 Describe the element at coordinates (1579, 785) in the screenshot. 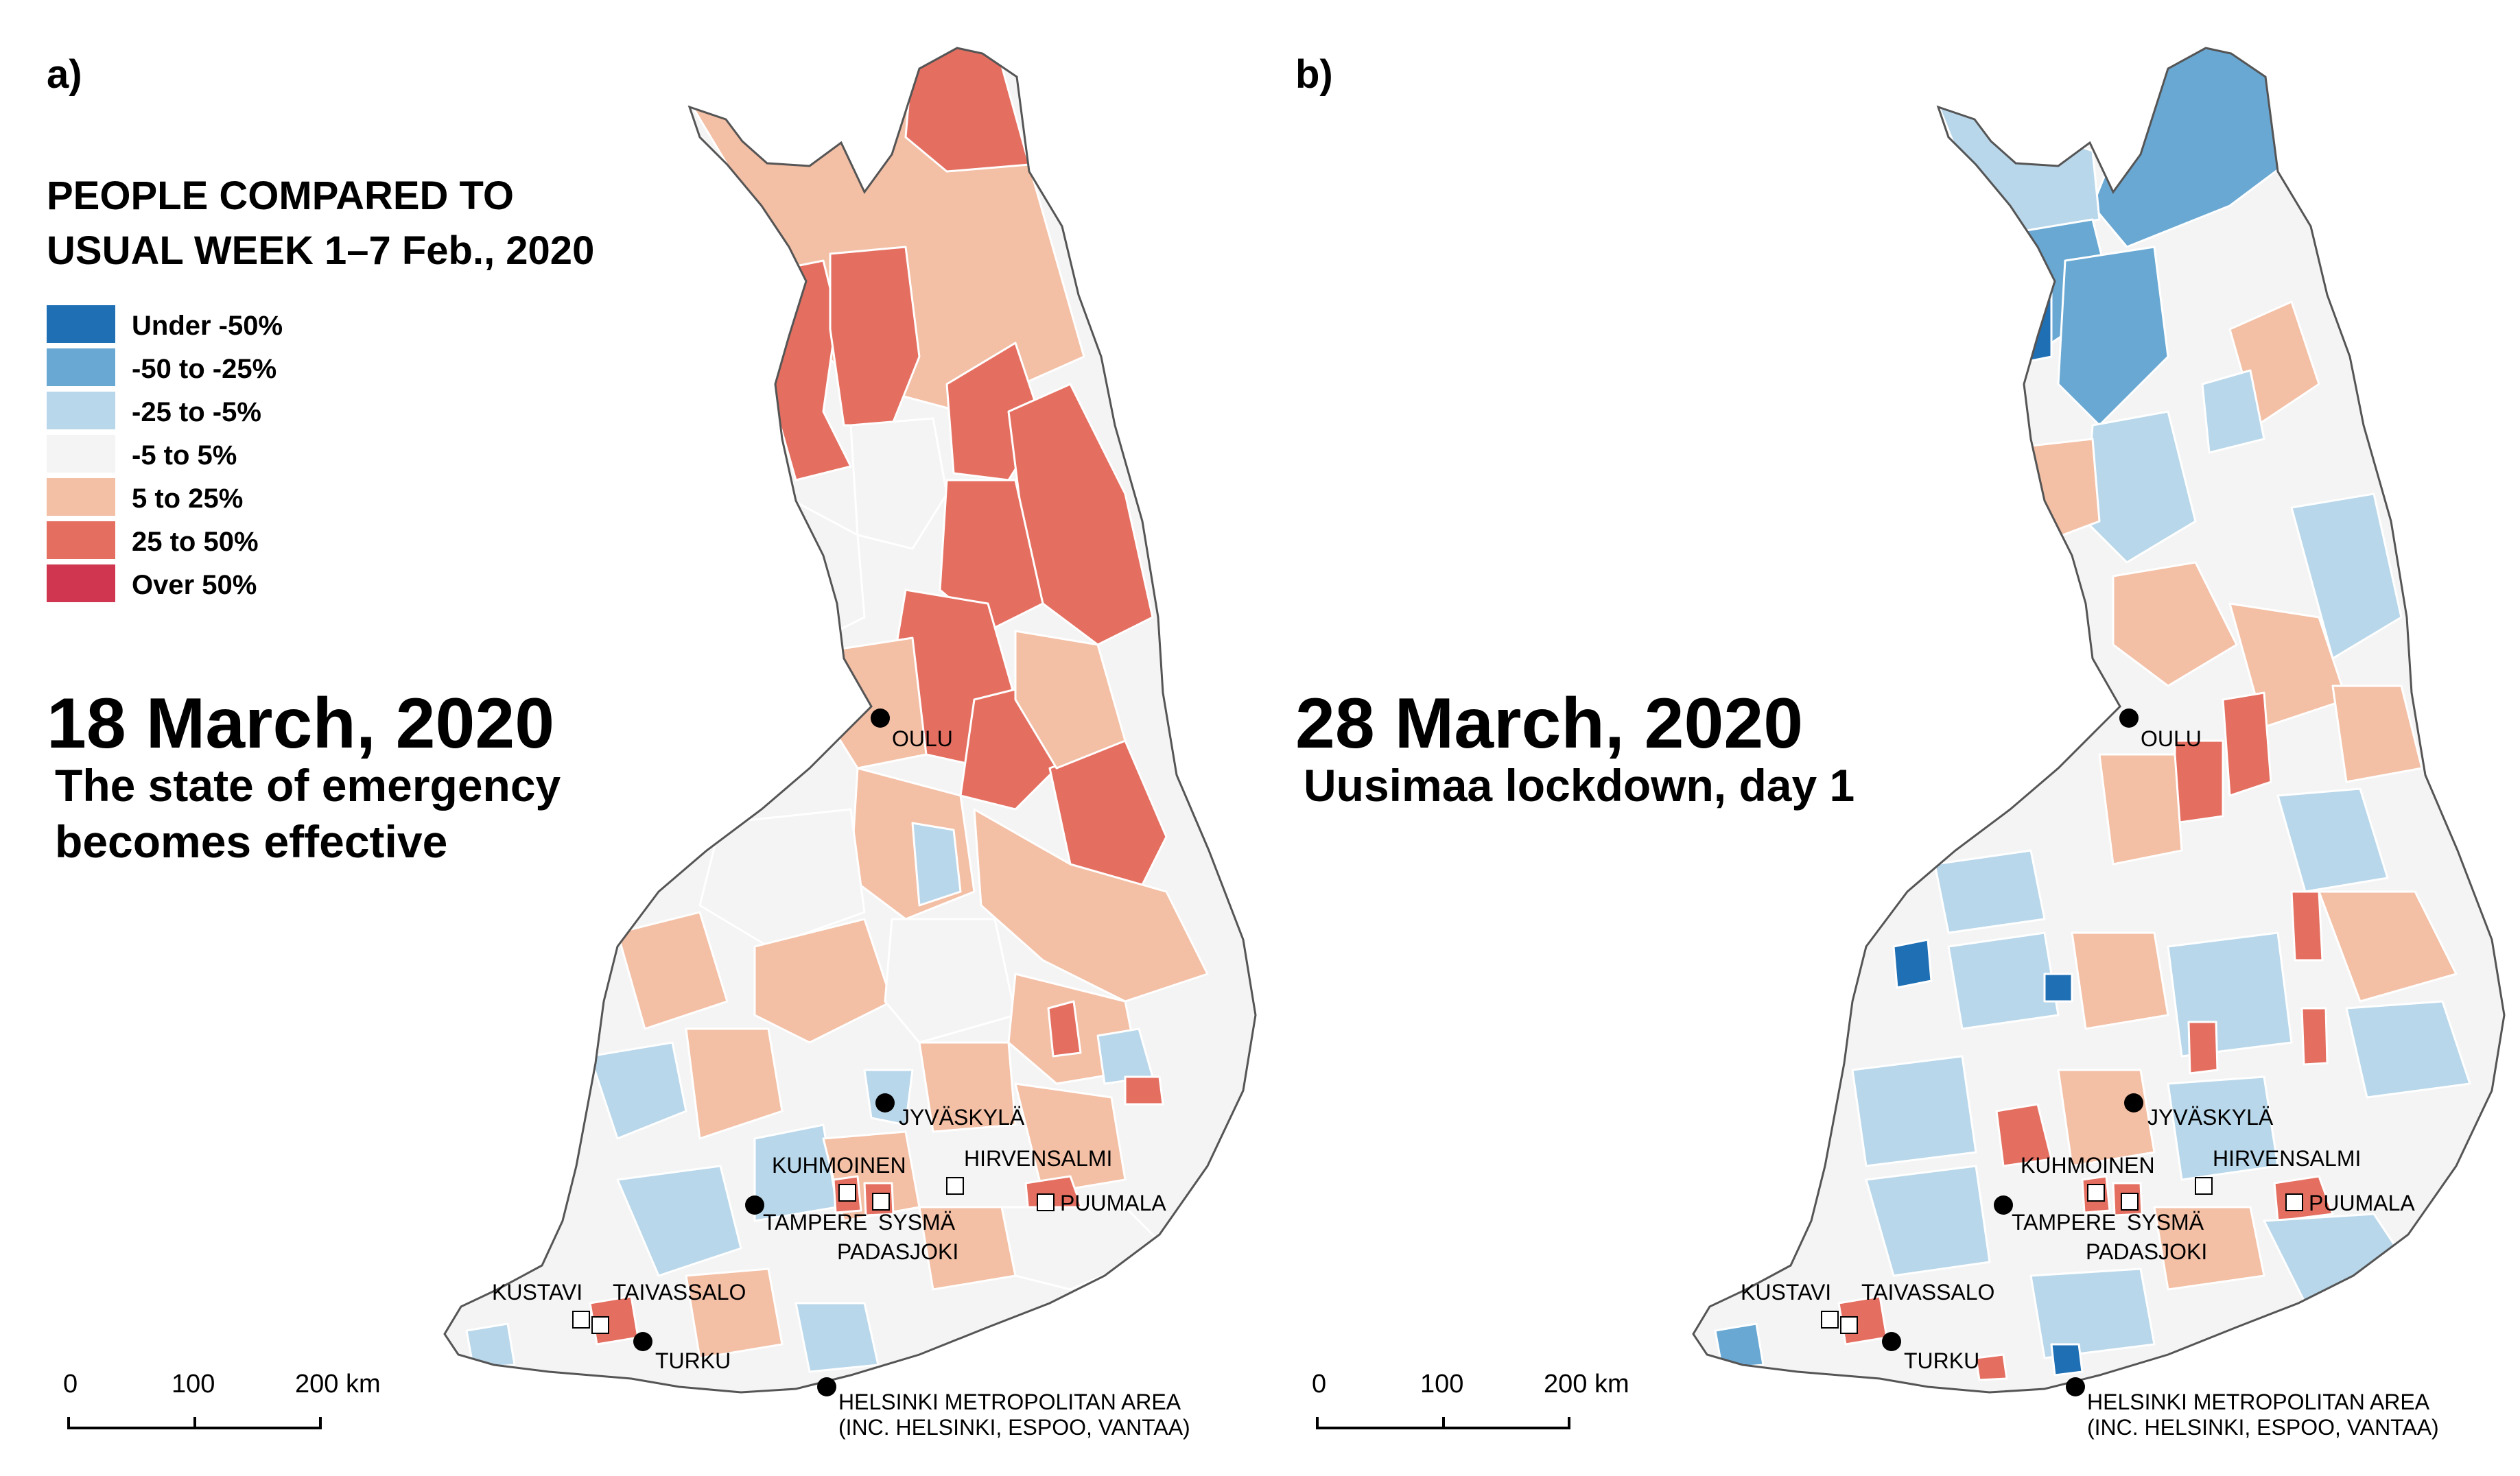

I see `panel-b-subtitle-line1: Uusimaa lockdown, day 1` at that location.